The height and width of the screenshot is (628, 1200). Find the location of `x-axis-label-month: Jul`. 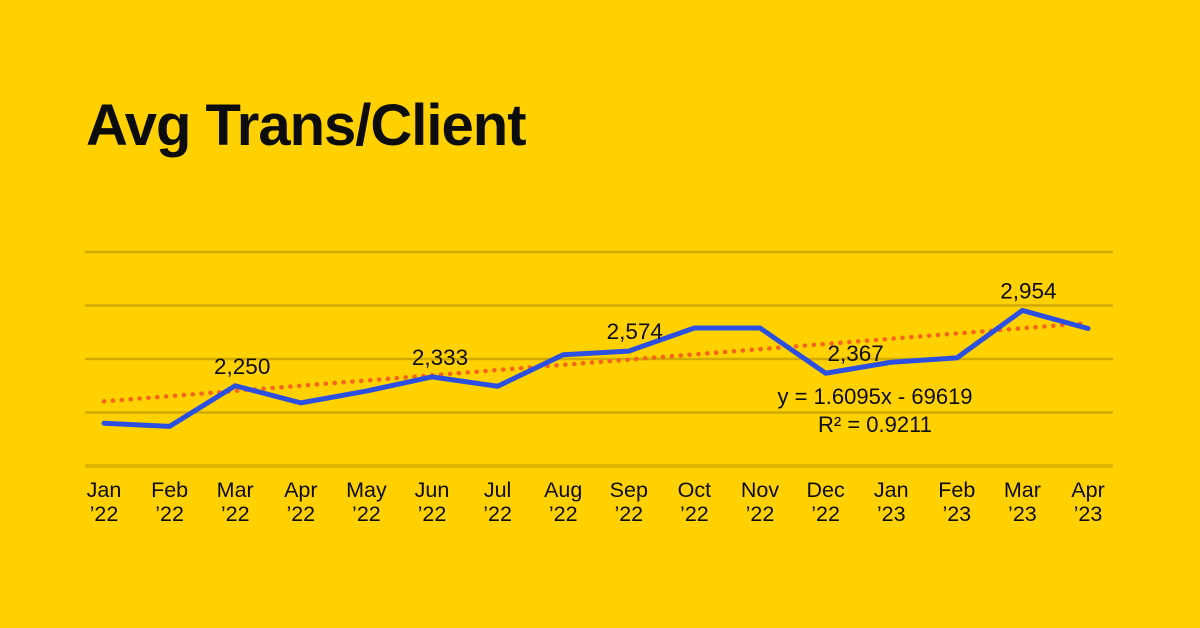

x-axis-label-month: Jul is located at coordinates (497, 490).